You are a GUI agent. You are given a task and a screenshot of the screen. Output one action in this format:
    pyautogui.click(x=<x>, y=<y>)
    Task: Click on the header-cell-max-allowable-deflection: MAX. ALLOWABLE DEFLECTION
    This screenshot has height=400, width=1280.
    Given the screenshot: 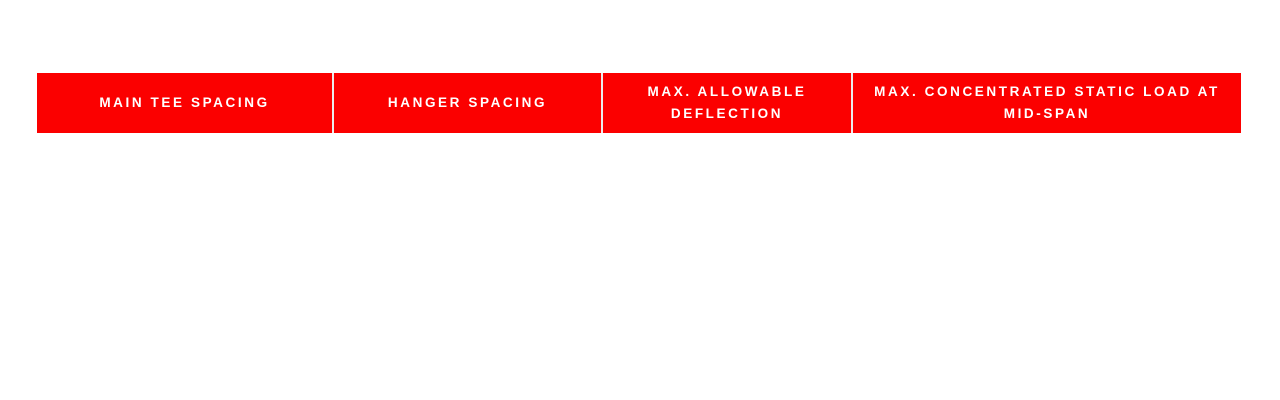 What is the action you would take?
    pyautogui.click(x=727, y=103)
    